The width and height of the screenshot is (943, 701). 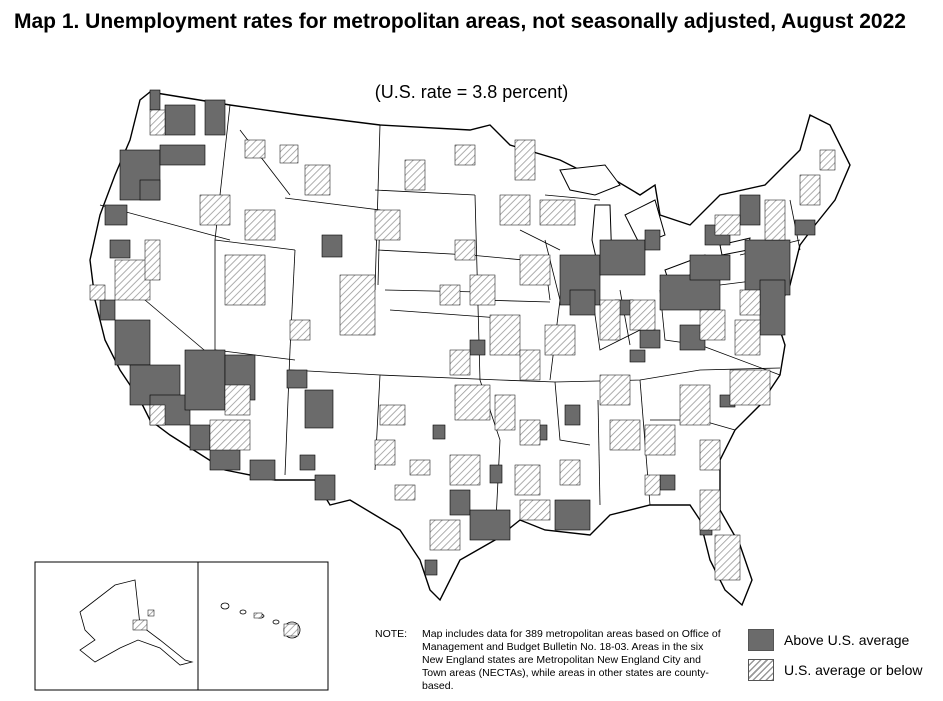 I want to click on legend-label-above: Above U.S. average, so click(x=847, y=640).